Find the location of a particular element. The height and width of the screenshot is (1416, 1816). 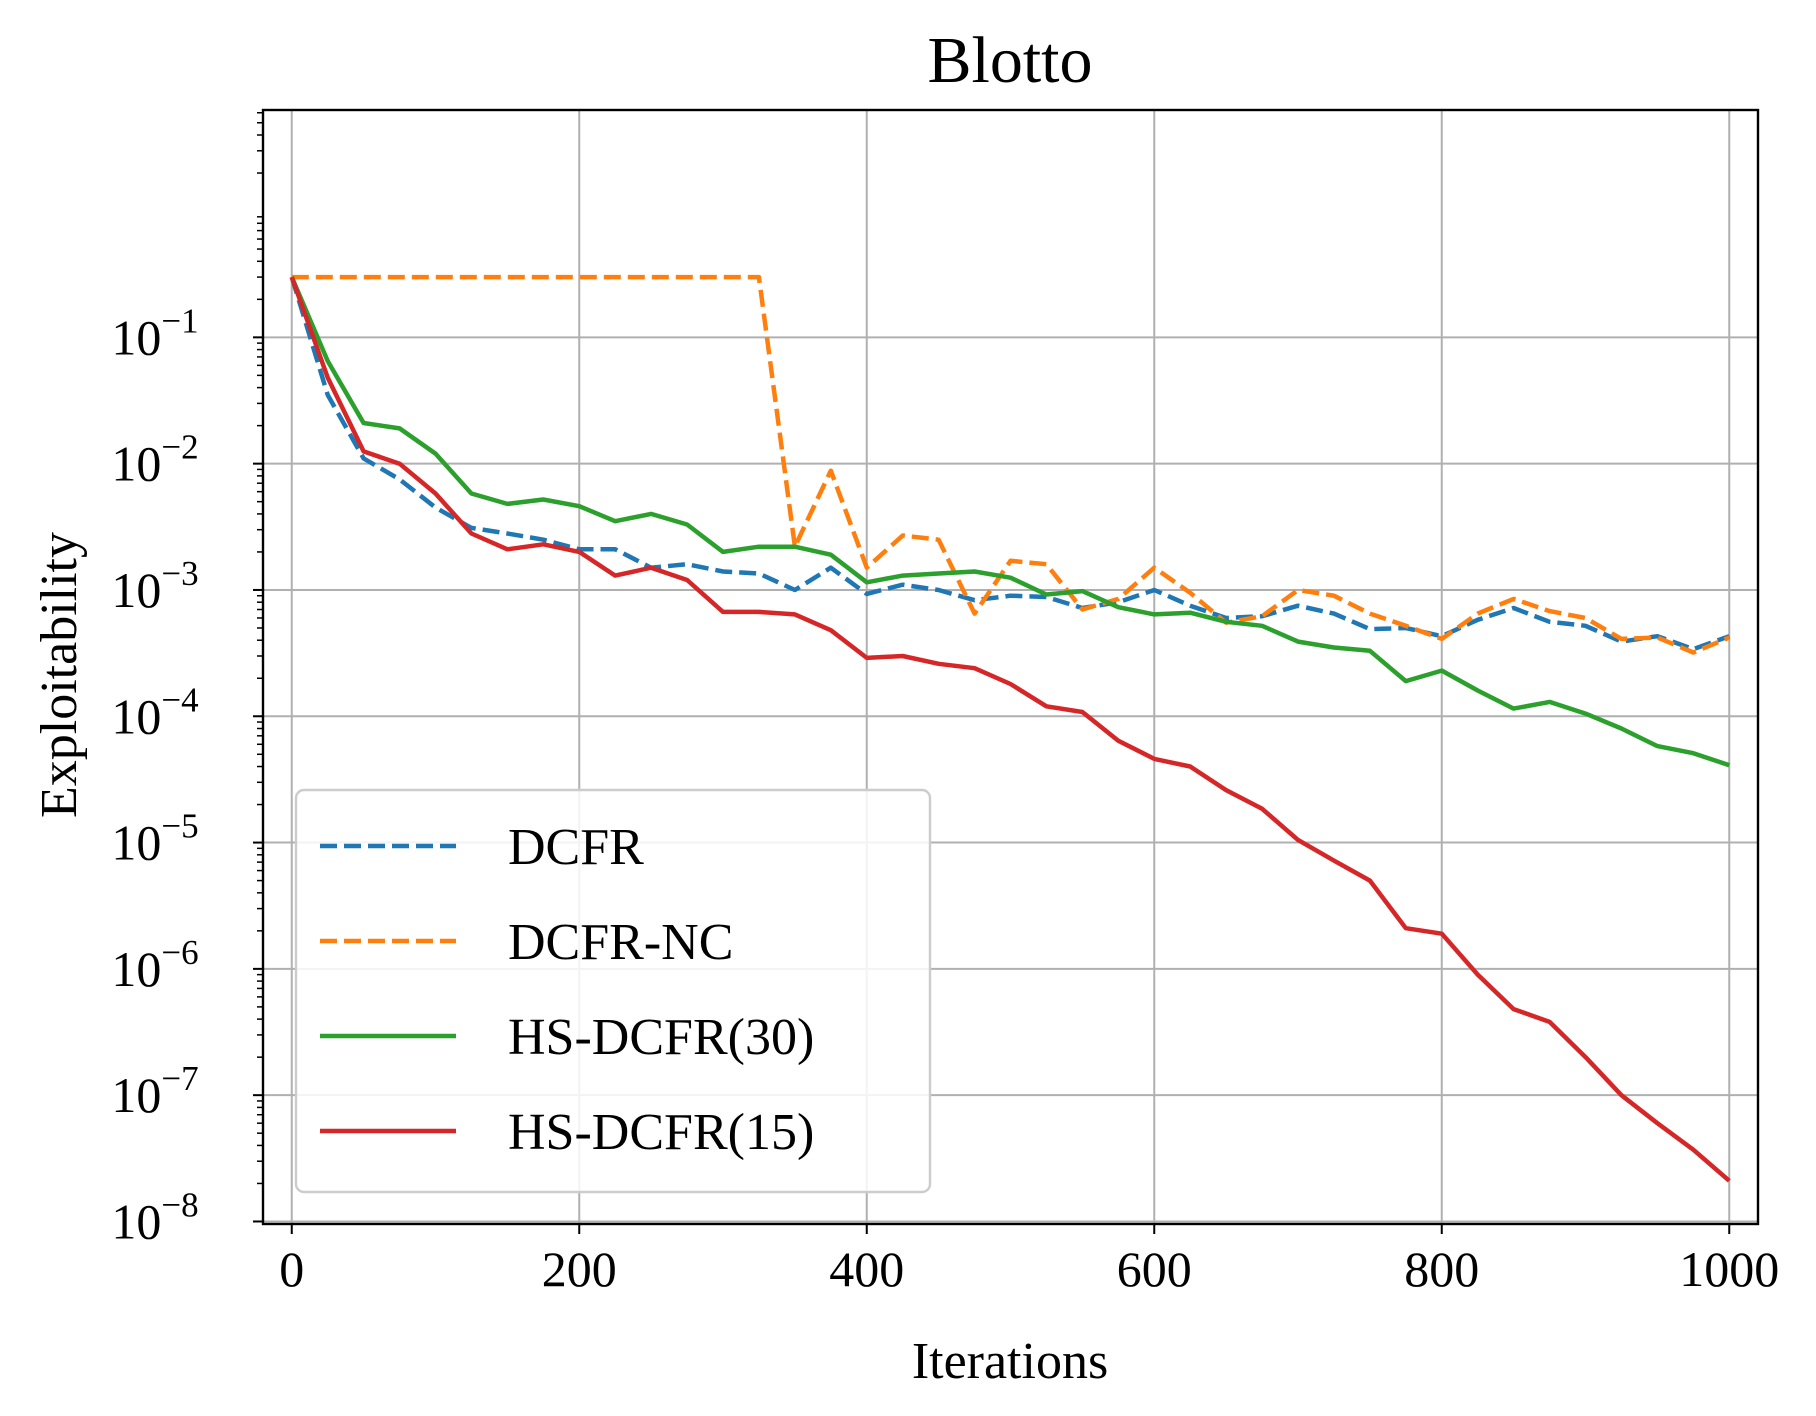

x-tick-label: 600 is located at coordinates (1154, 1269).